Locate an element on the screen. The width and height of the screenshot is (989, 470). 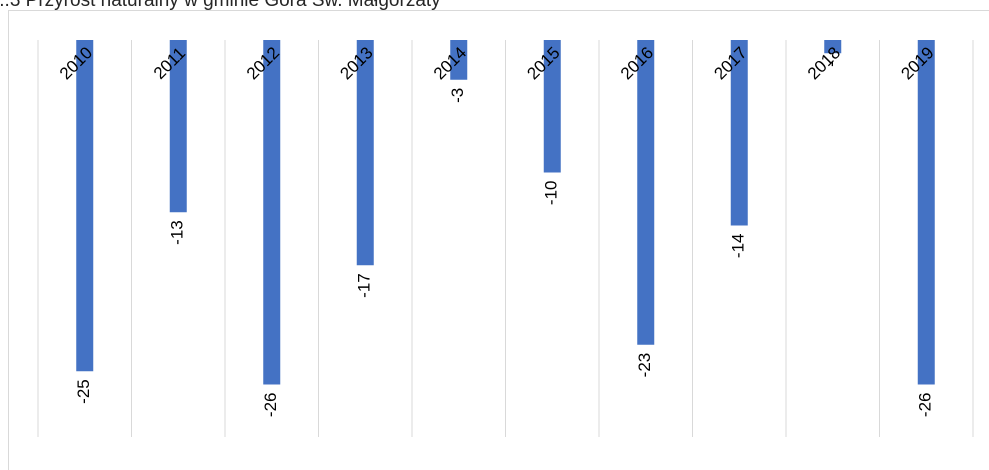
bar-2019 is located at coordinates (926, 212).